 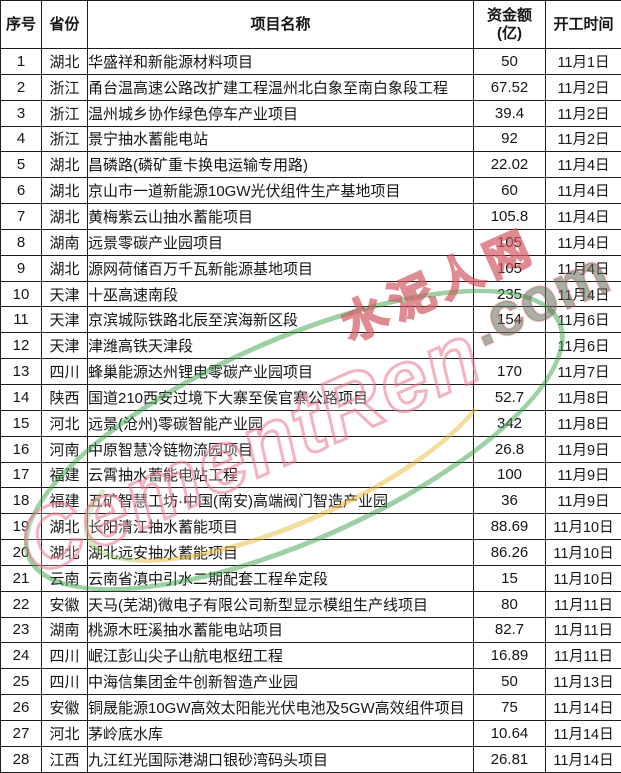 What do you see at coordinates (509, 630) in the screenshot?
I see `cell-amount: 82.7` at bounding box center [509, 630].